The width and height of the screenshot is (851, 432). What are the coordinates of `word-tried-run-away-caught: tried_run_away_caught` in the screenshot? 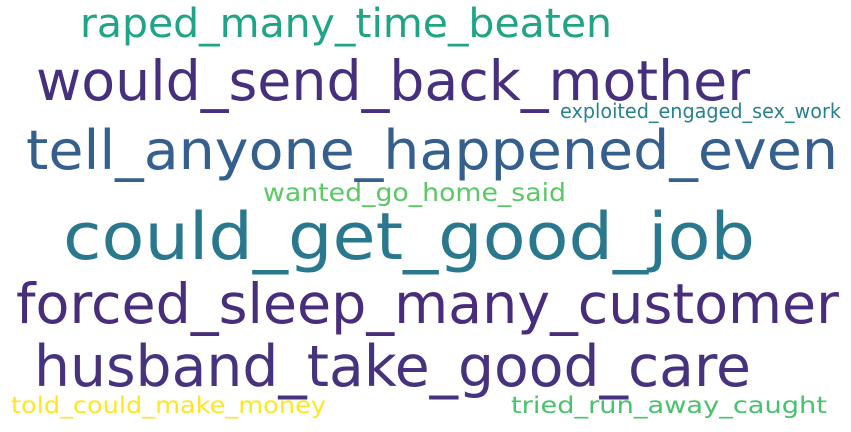 It's located at (669, 406).